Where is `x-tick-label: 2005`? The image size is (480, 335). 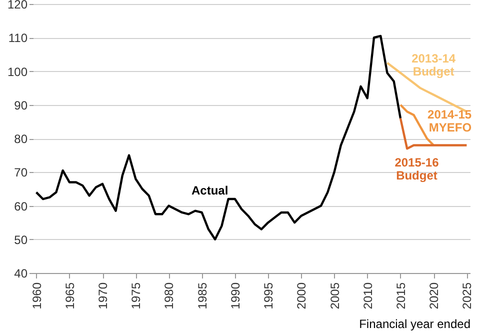
x-tick-label: 2005 is located at coordinates (335, 296).